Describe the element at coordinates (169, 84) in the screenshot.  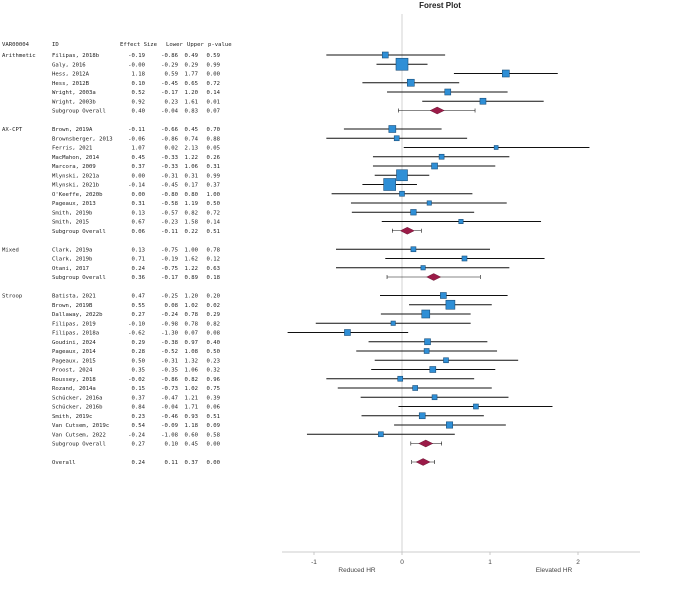
I see `row-lower-ci: -0.45` at that location.